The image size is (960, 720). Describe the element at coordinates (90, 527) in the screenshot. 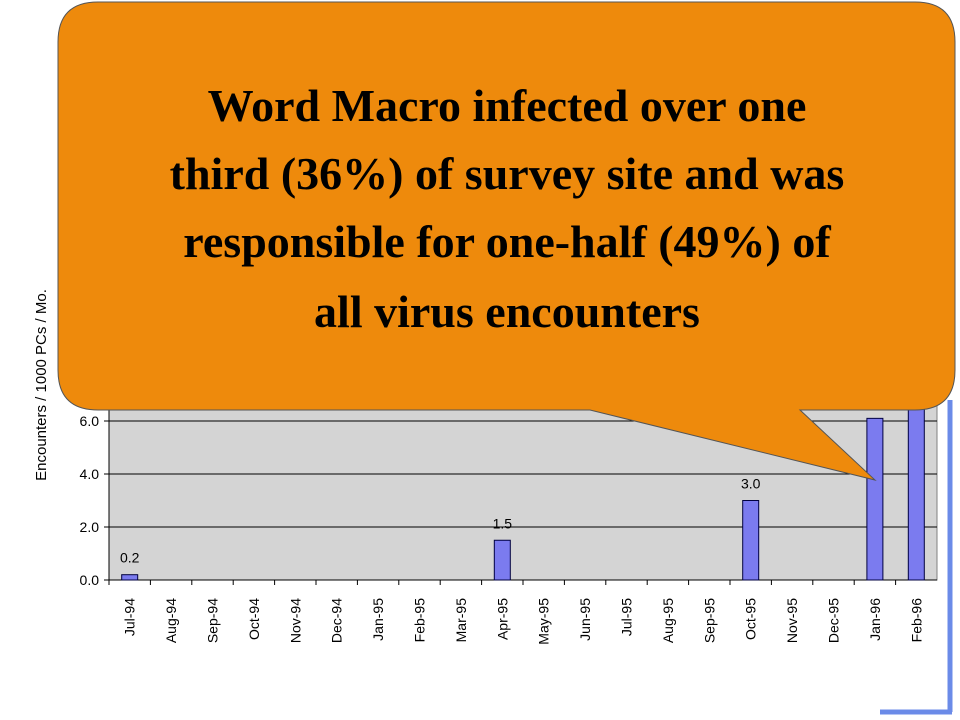

I see `y-tick-label: 2.0` at that location.